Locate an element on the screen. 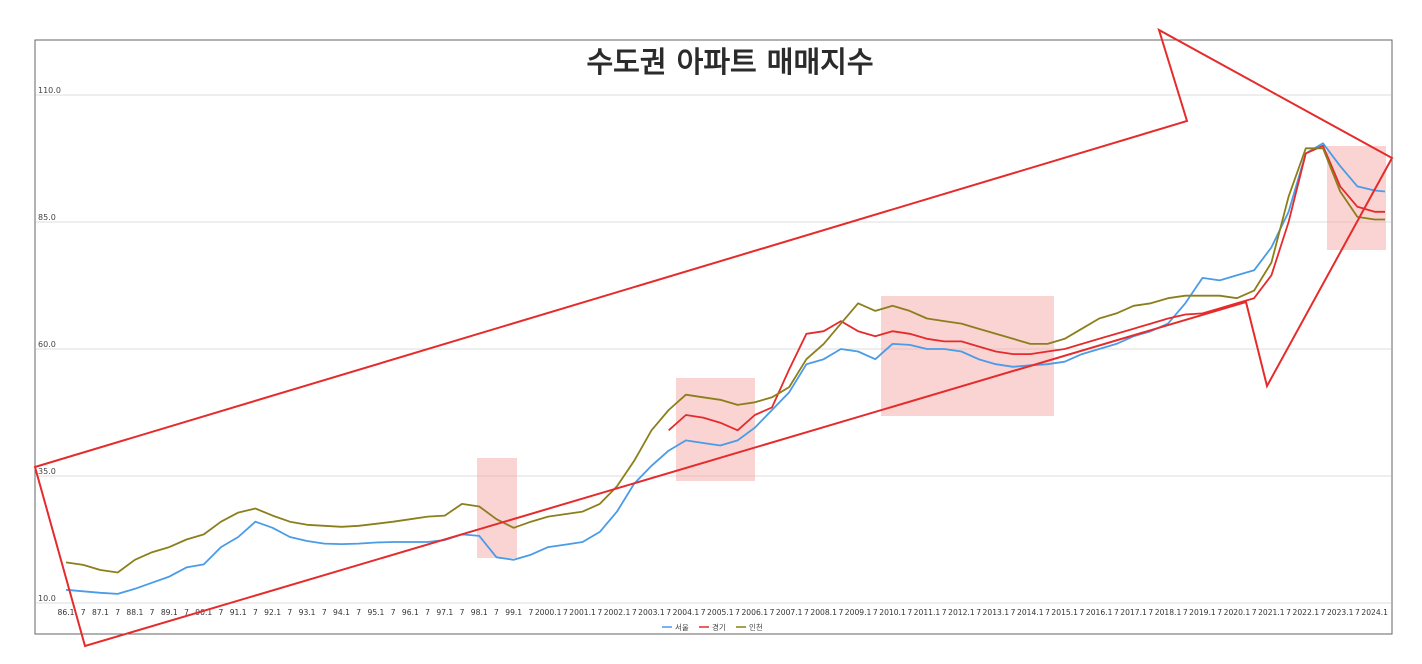 The image size is (1422, 664). x-tick-label: 2015.1 is located at coordinates (1064, 612).